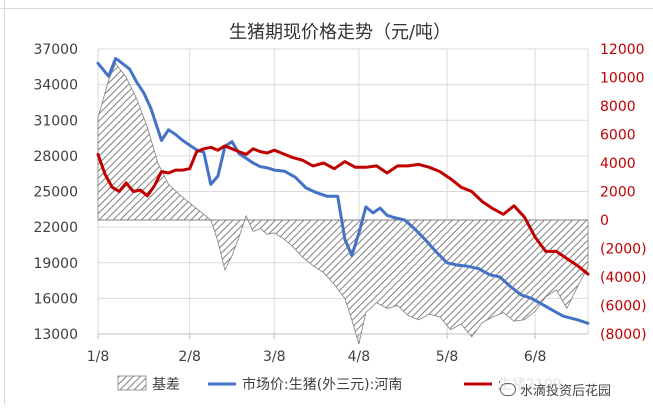 This screenshot has height=409, width=653. Describe the element at coordinates (55, 193) in the screenshot. I see `left-tick-label: 25000` at that location.